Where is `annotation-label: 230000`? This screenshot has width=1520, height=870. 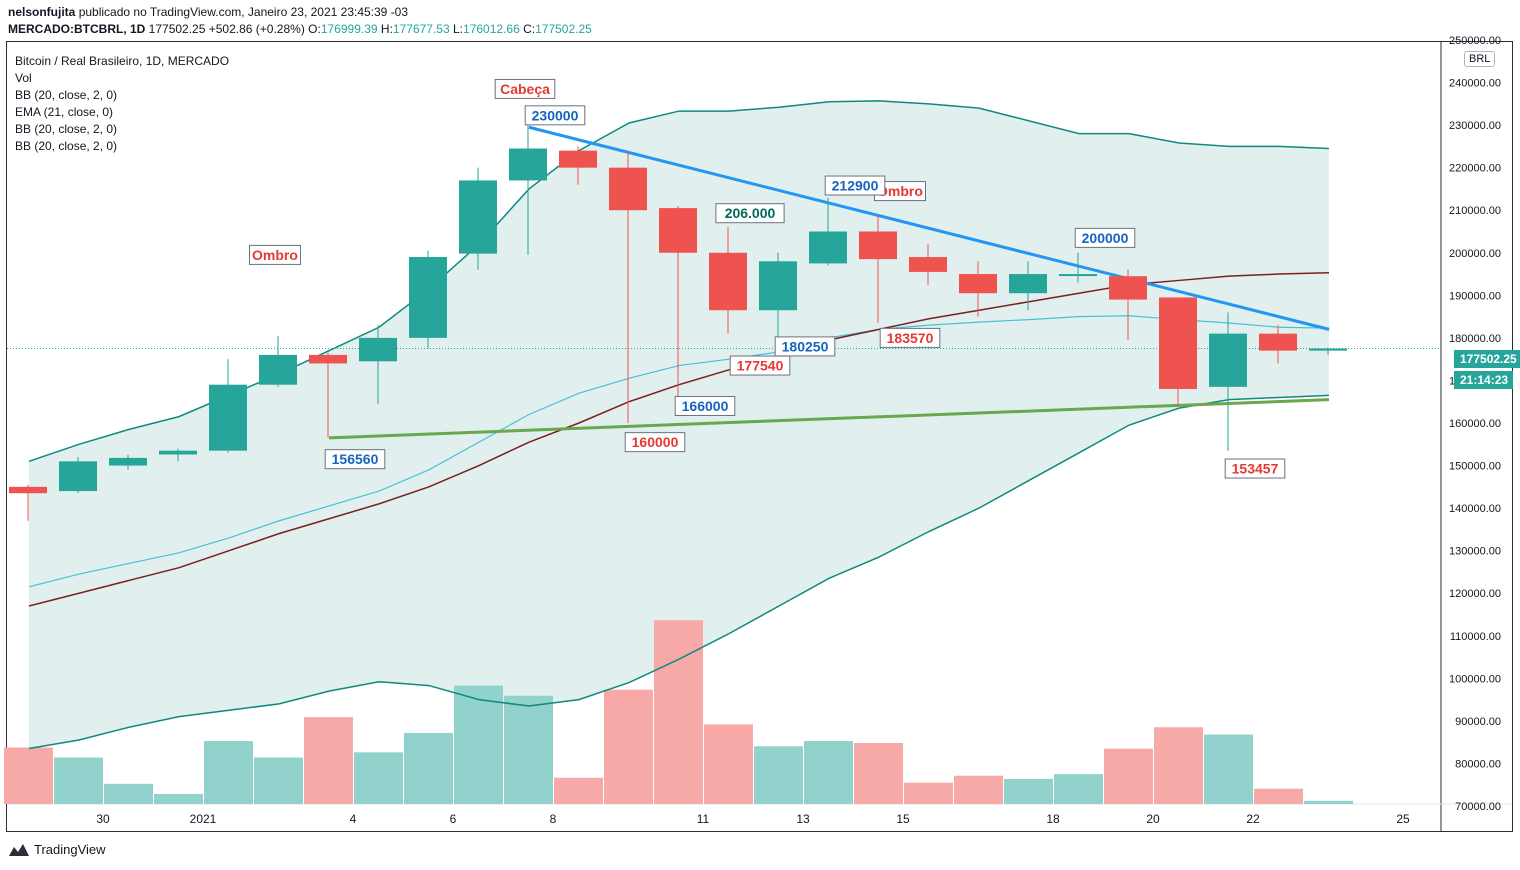 annotation-label: 230000 is located at coordinates (555, 115).